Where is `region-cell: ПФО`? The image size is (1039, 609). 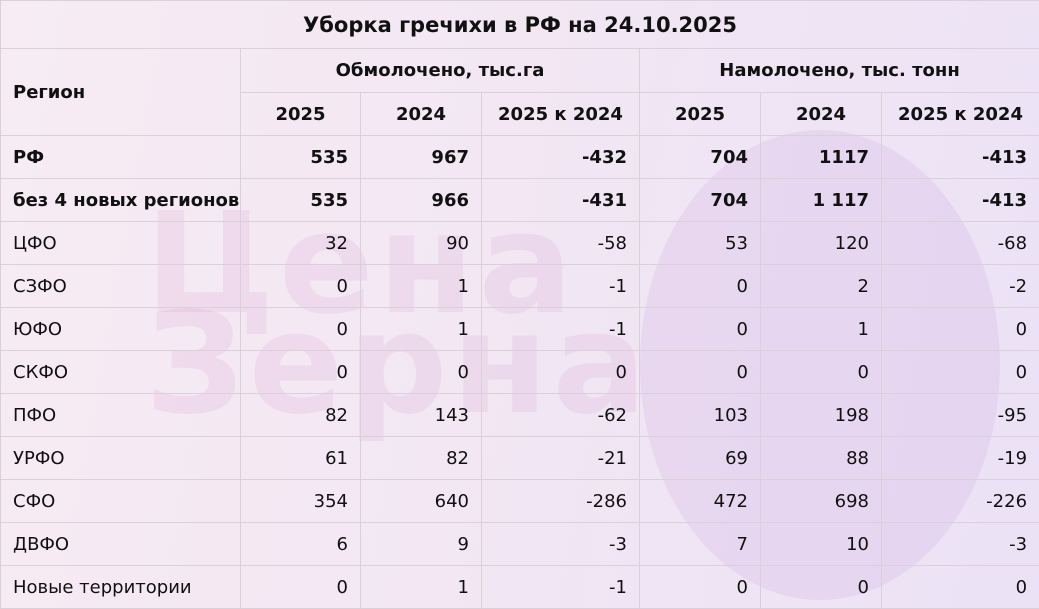
region-cell: ПФО is located at coordinates (121, 415).